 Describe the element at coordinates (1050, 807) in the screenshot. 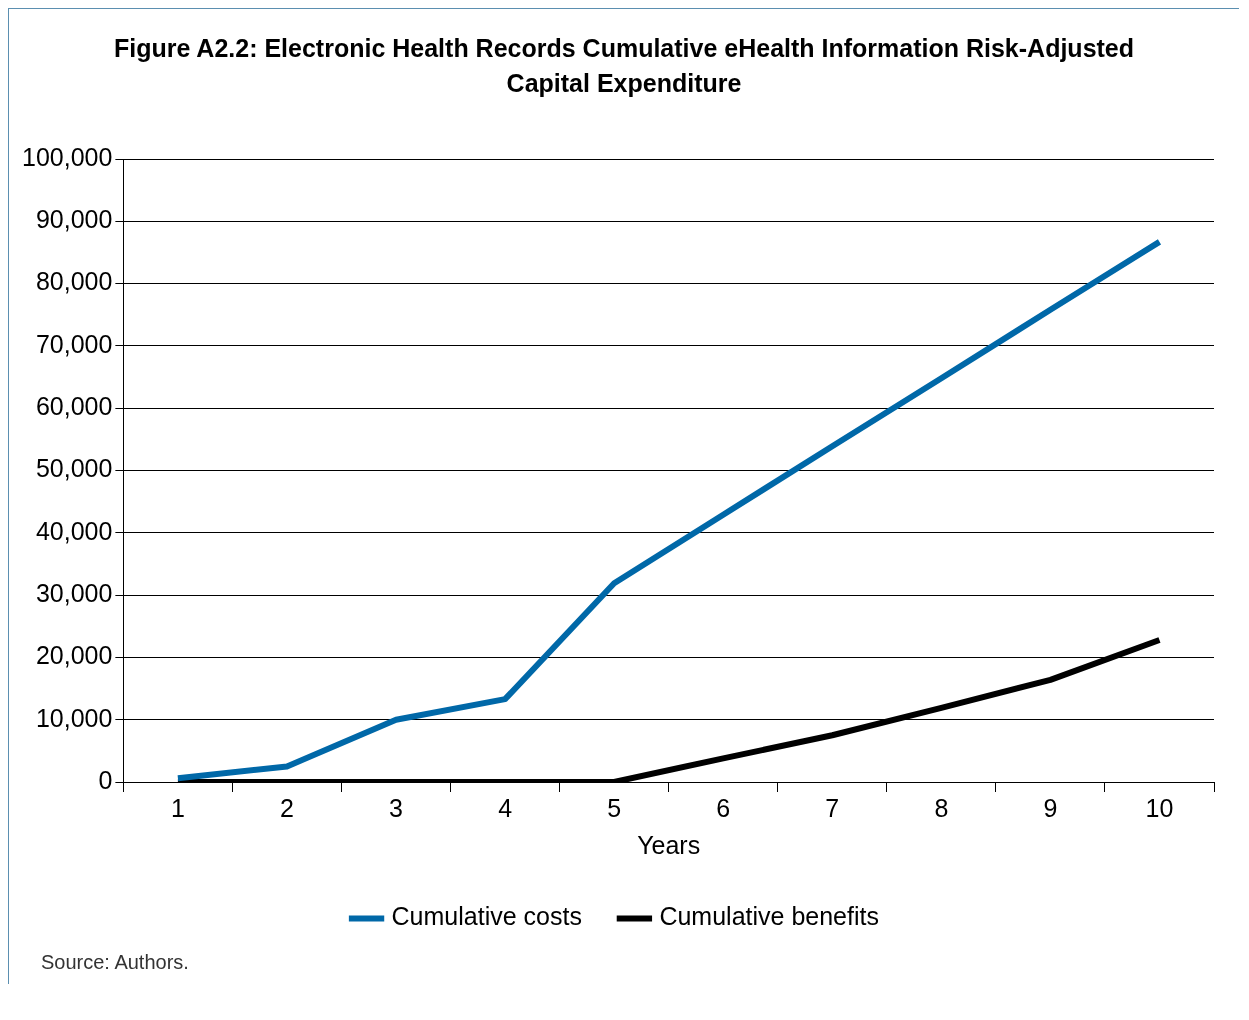

I see `x-tick-label: 9` at that location.